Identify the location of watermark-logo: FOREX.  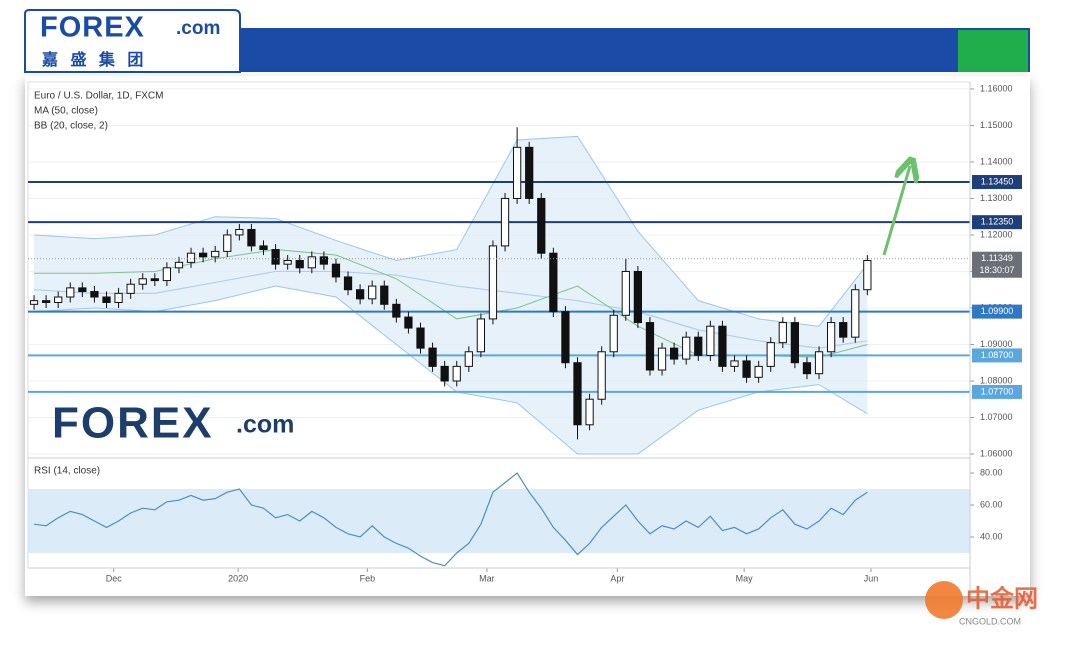
(133, 423).